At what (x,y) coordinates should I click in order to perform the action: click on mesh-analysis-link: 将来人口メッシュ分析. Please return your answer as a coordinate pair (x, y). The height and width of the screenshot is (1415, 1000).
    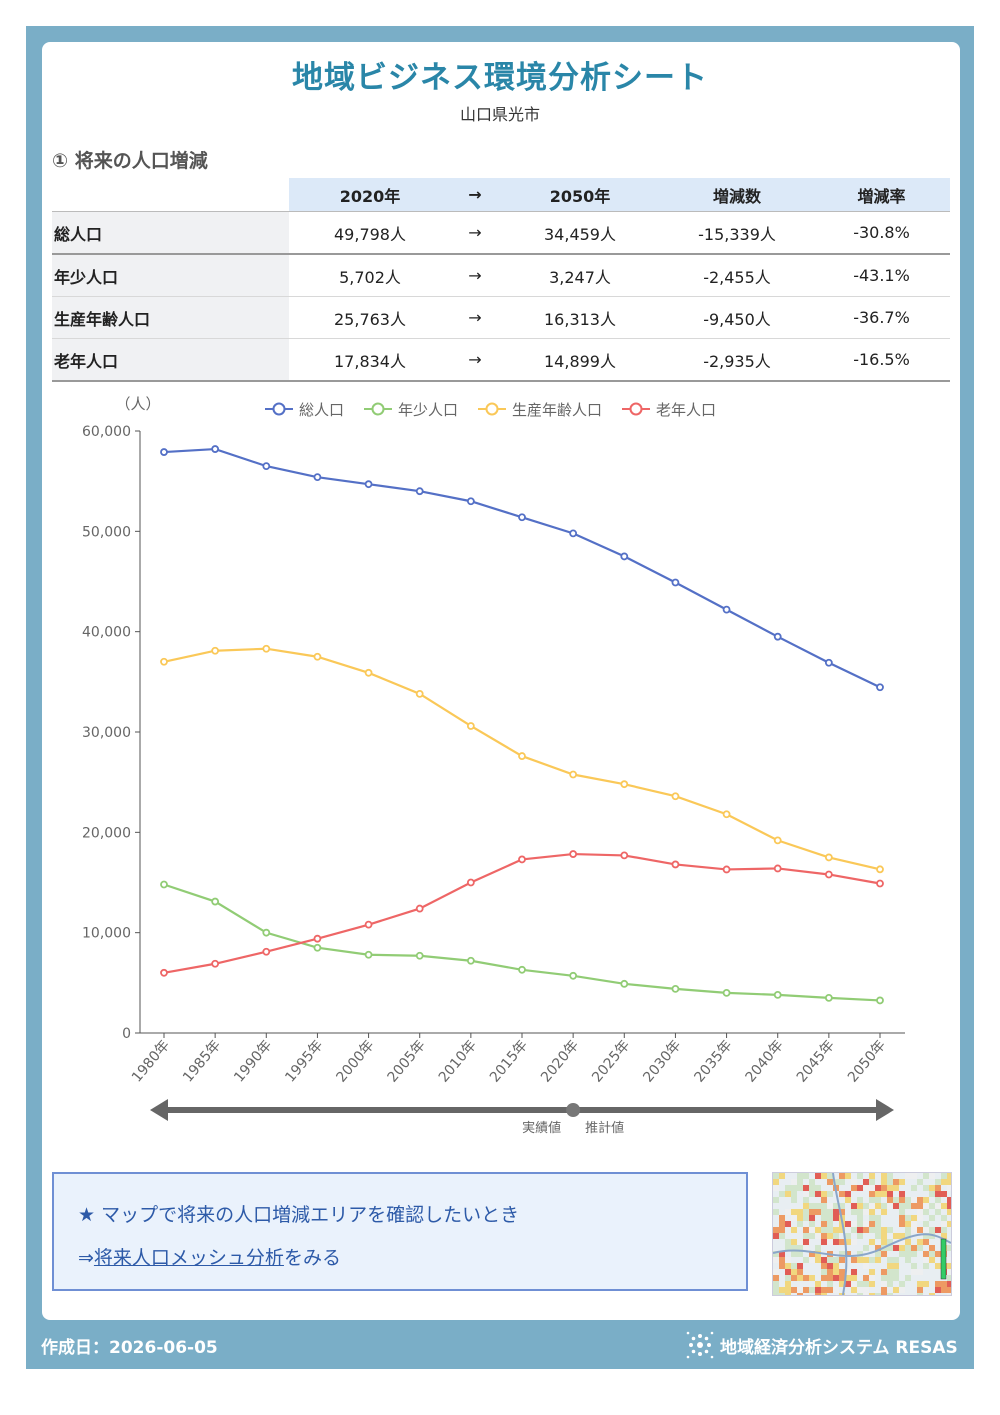
    Looking at the image, I should click on (188, 1258).